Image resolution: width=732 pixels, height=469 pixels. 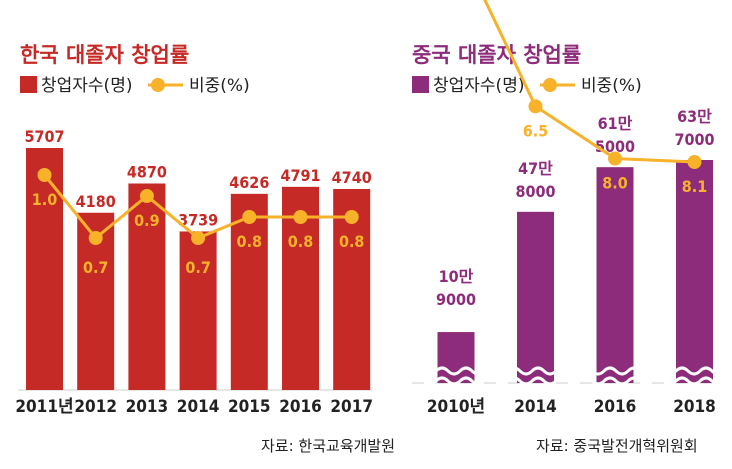 I want to click on china-bar-value-label-bottom: 9000, so click(x=456, y=299).